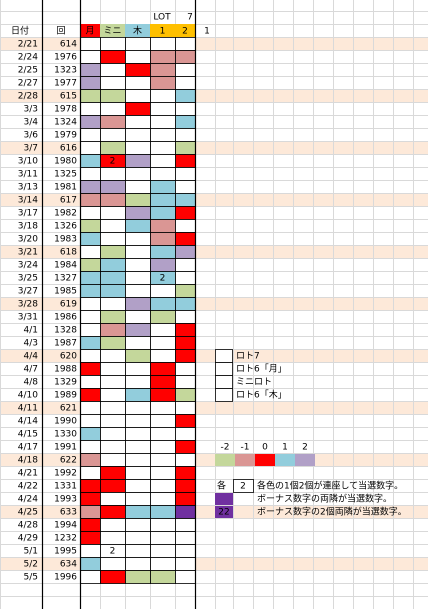  Describe the element at coordinates (65, 84) in the screenshot. I see `round: 1977` at that location.